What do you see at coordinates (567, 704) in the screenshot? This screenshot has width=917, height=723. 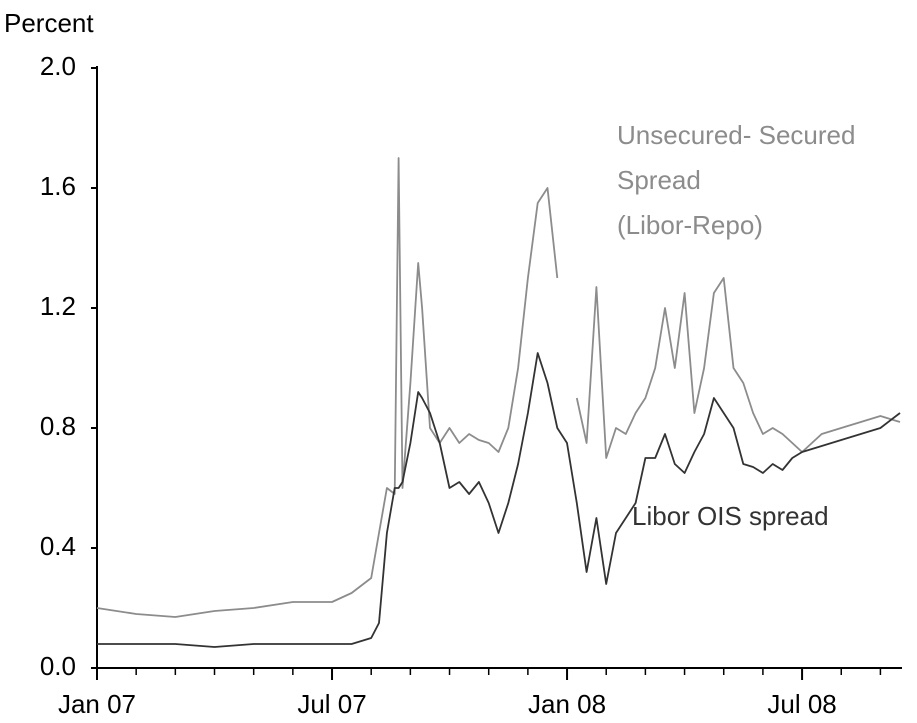 I see `x-tick-label: Jan 08` at bounding box center [567, 704].